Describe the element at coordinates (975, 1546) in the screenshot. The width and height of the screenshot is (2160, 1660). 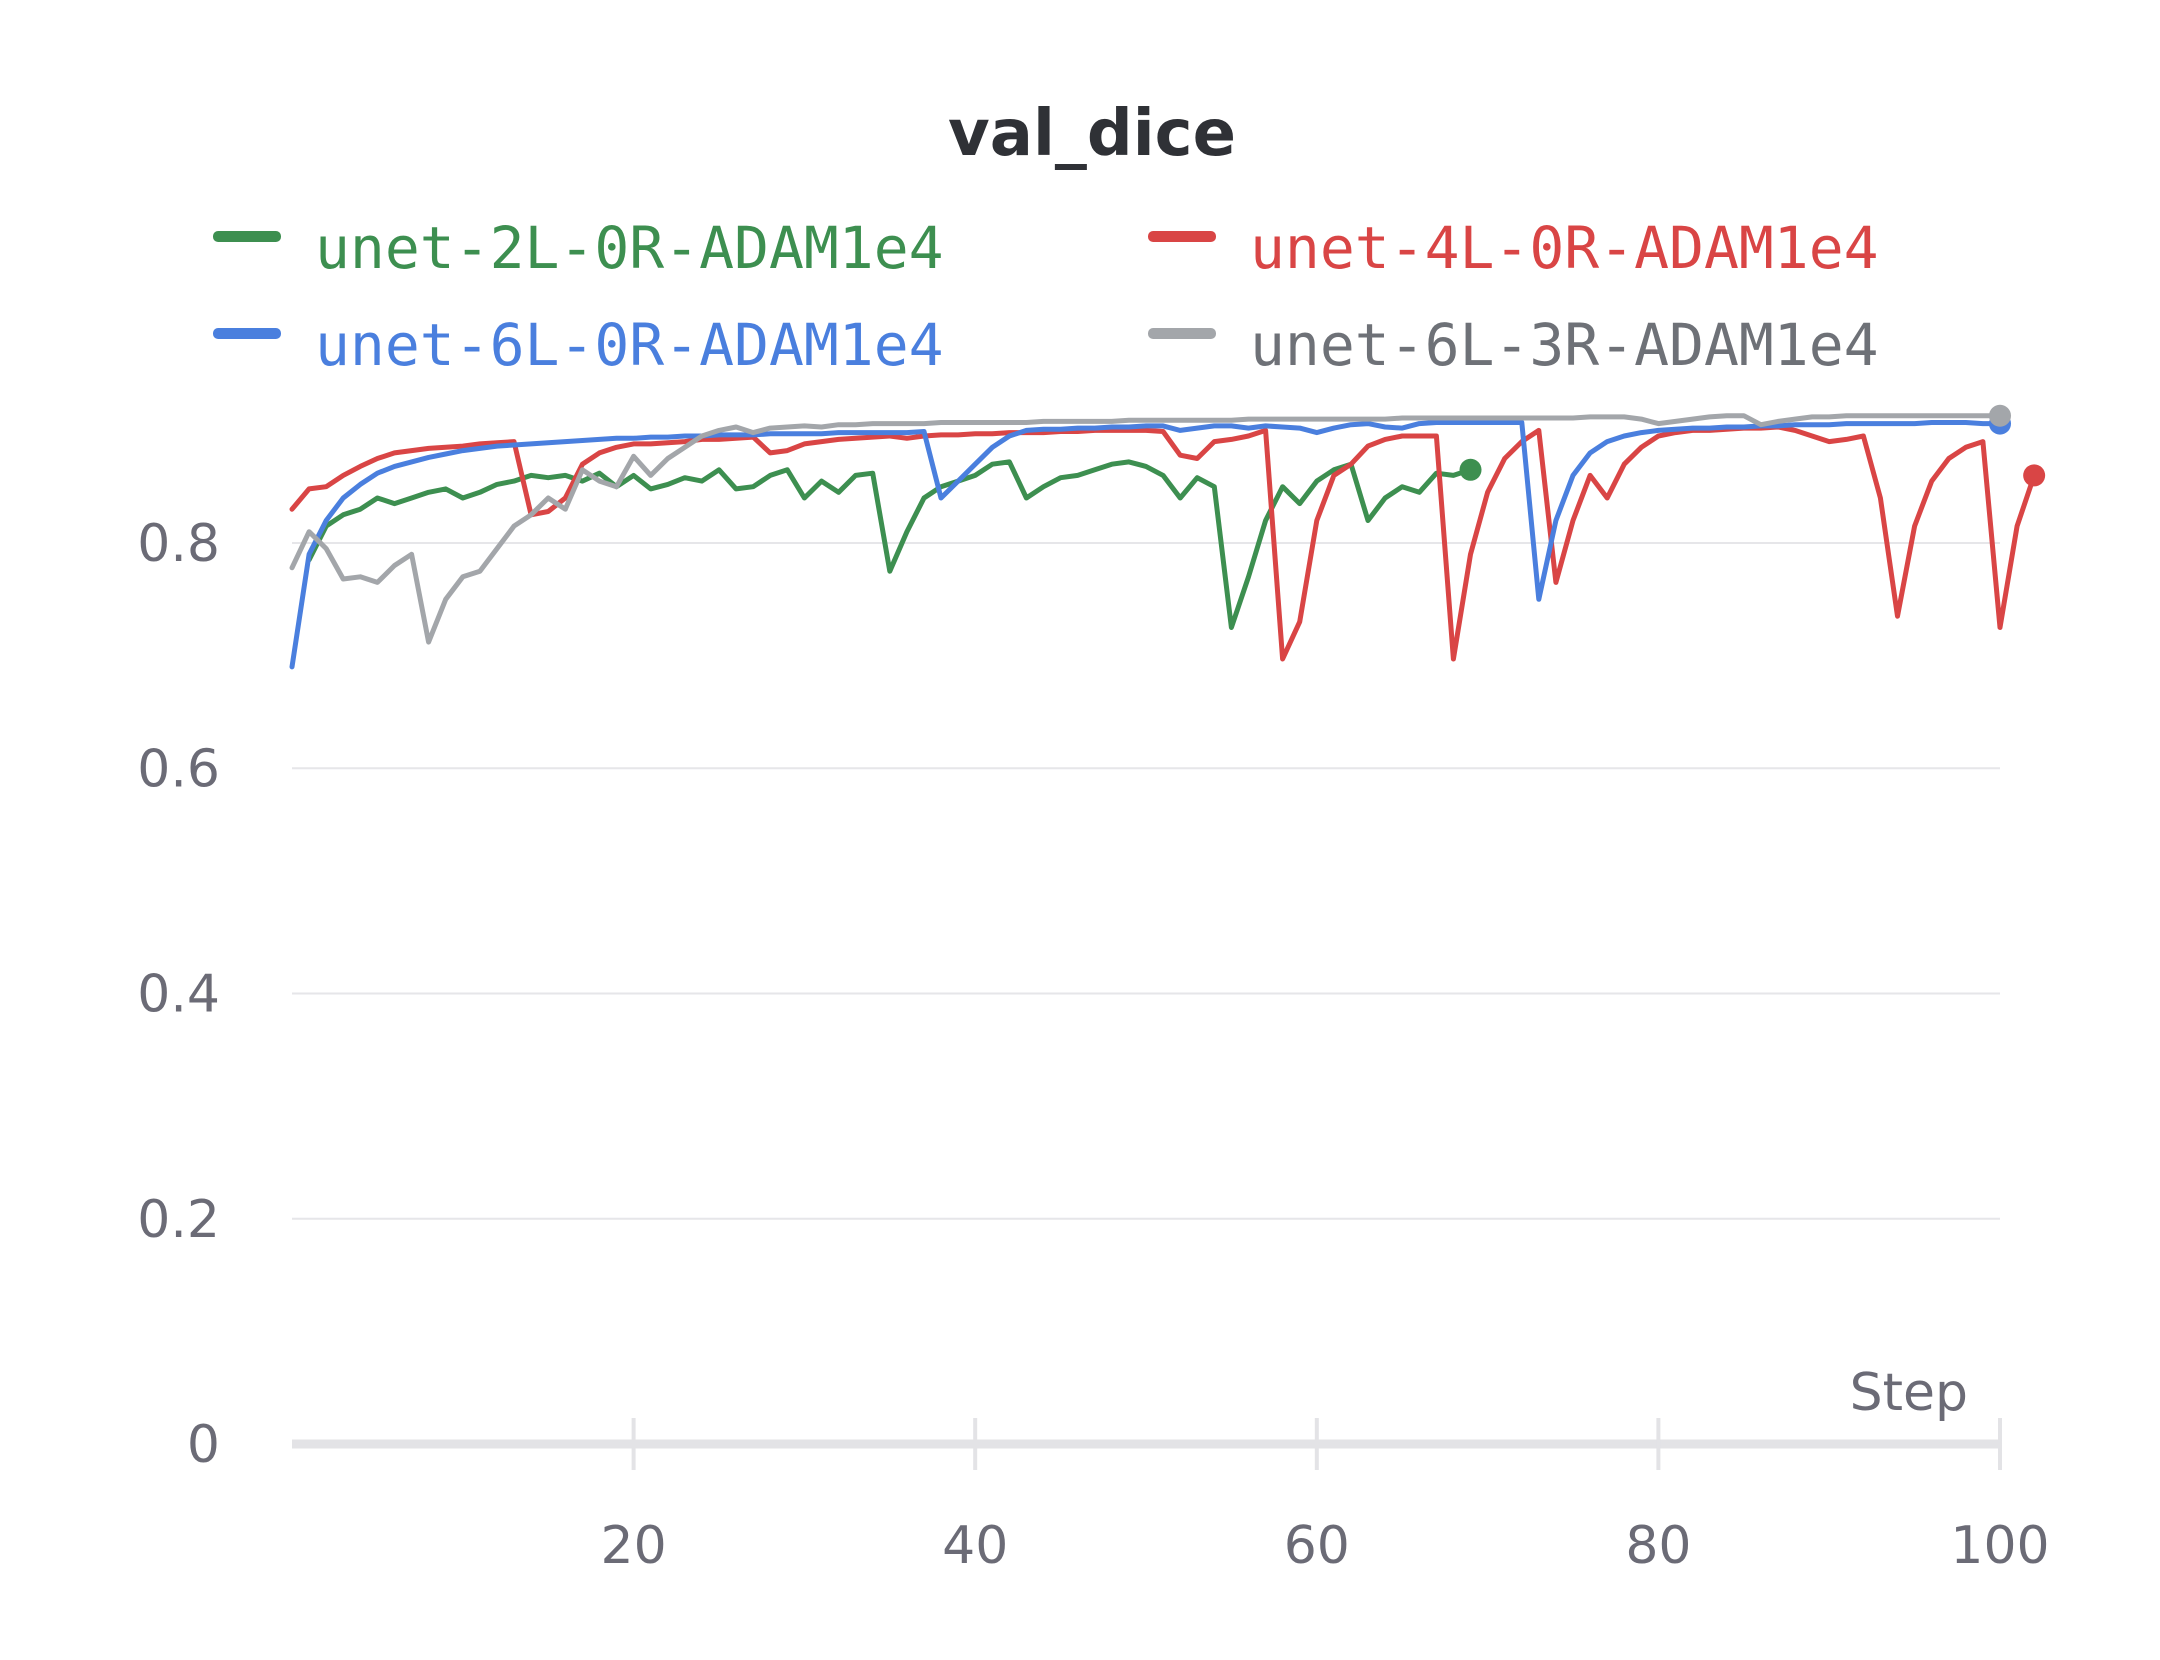
I see `x-tick-label-1: 40` at that location.